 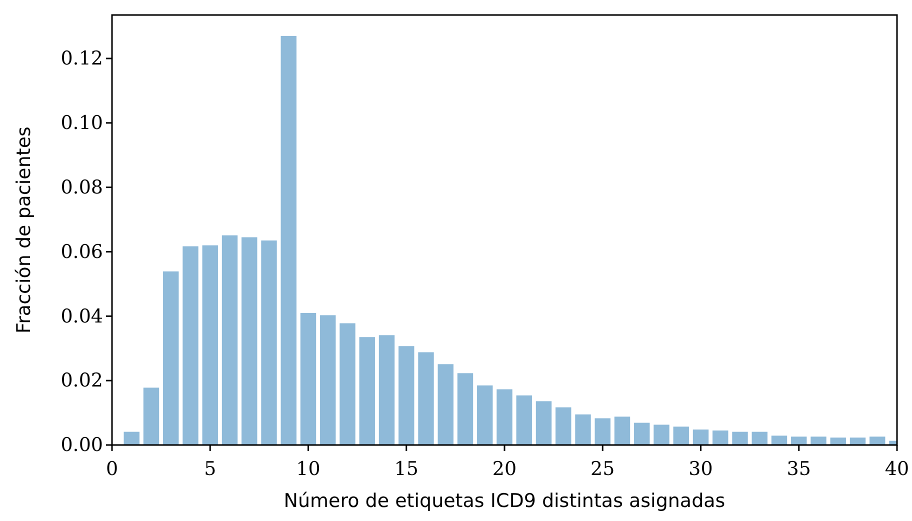 I want to click on x-tick-label: 10, so click(x=308, y=469).